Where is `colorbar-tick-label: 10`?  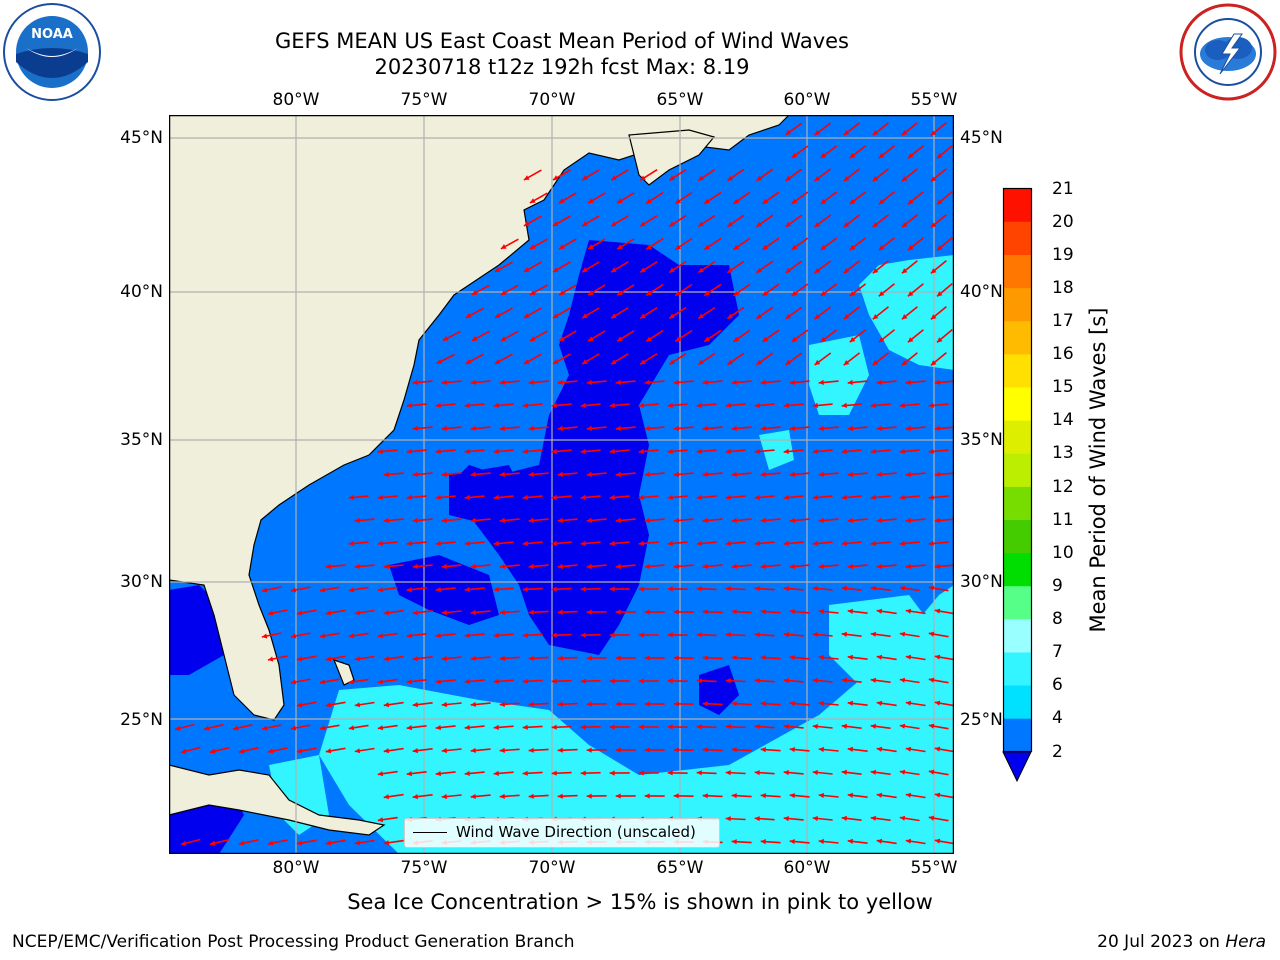
colorbar-tick-label: 10 is located at coordinates (1063, 552).